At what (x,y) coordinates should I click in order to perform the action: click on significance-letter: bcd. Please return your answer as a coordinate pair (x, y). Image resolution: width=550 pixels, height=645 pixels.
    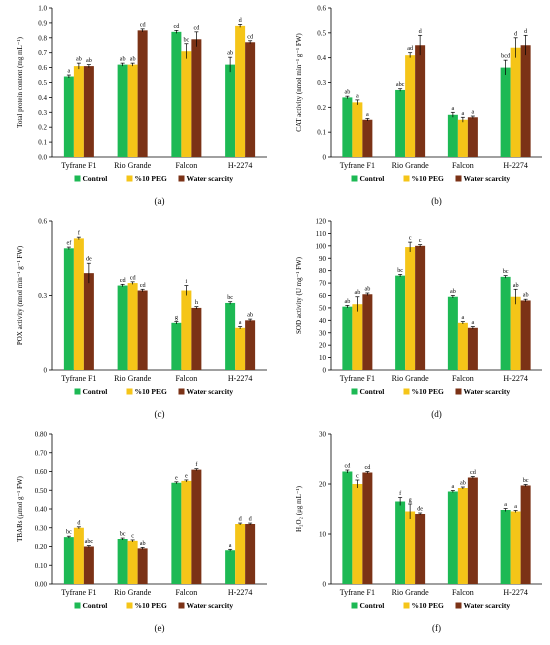
    Looking at the image, I should click on (506, 56).